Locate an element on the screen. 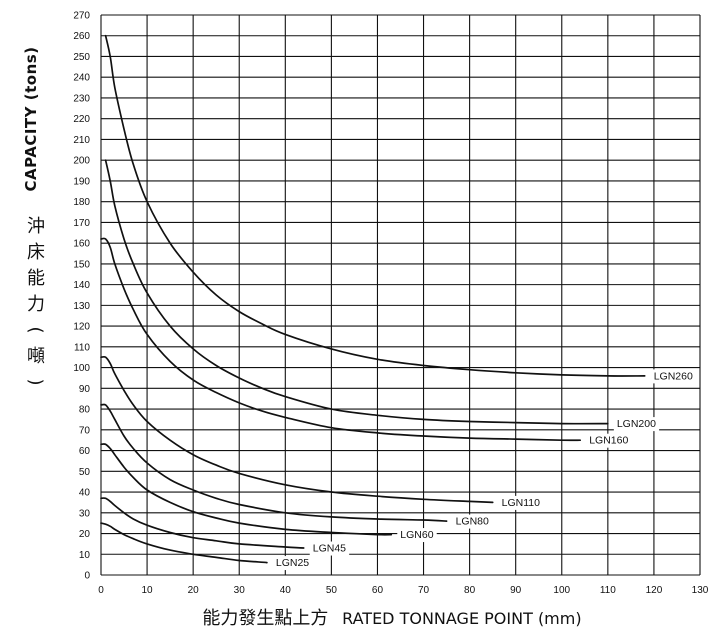  y-axis-title-zh-char: 能 is located at coordinates (36, 278).